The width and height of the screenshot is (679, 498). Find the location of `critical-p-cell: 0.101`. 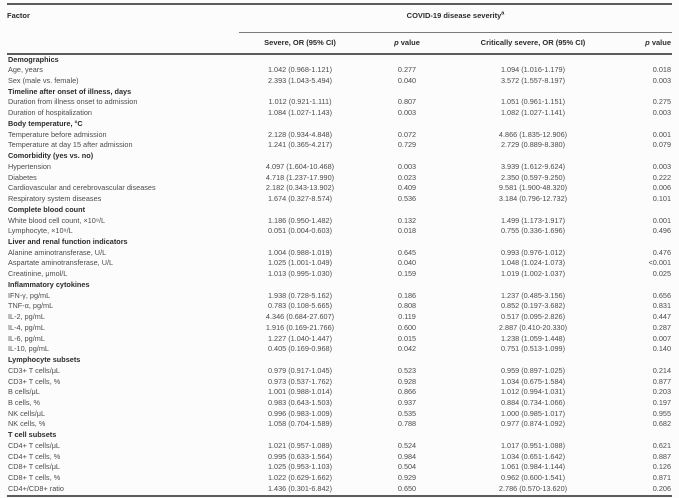

critical-p-cell: 0.101 is located at coordinates (662, 199).